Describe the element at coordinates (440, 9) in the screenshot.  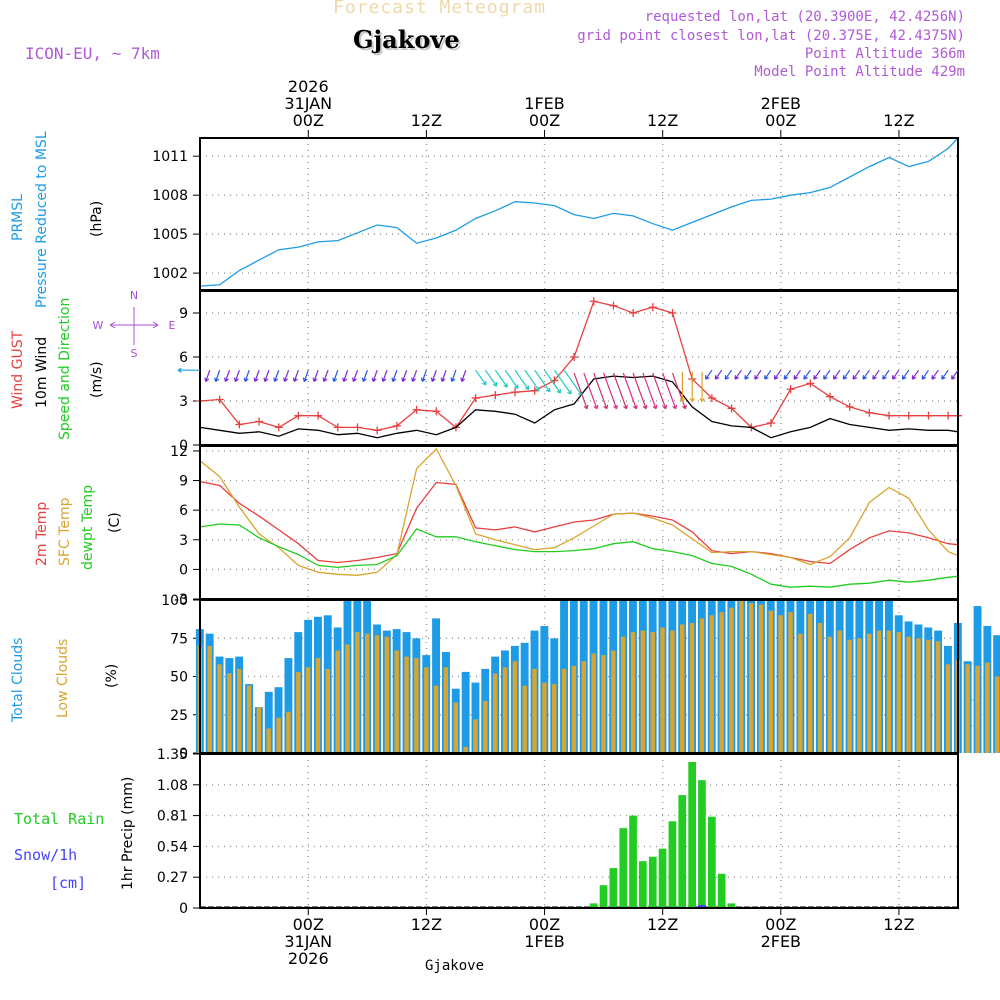
I see `title-top: Forecast Meteogram` at that location.